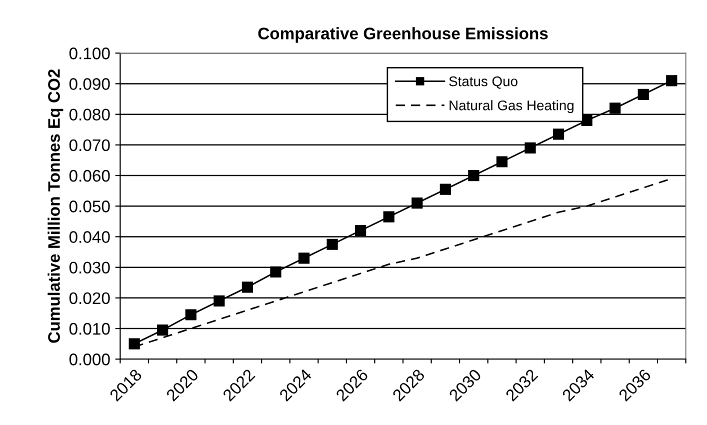 This screenshot has width=707, height=425. I want to click on legend-label: Status Quo, so click(483, 82).